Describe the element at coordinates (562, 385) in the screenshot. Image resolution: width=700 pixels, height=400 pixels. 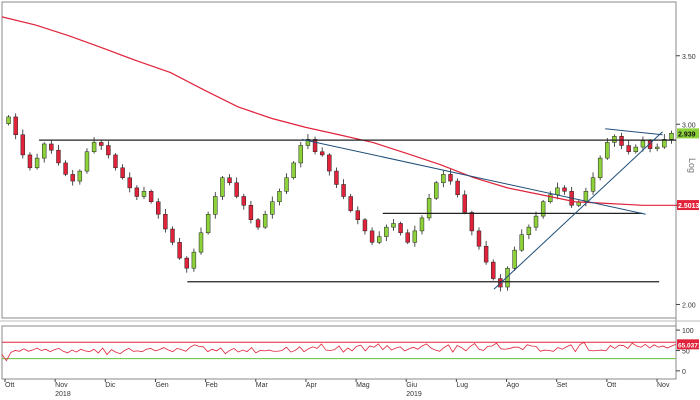
I see `month-label: Set` at that location.